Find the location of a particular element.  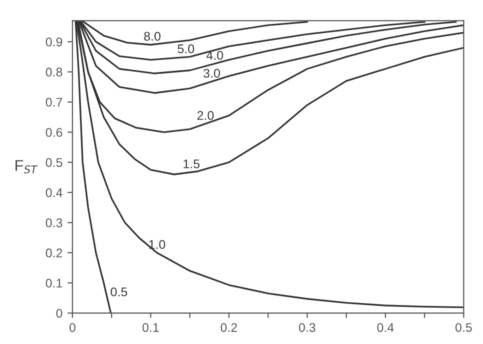

y-tick-label: 0 is located at coordinates (59, 313).